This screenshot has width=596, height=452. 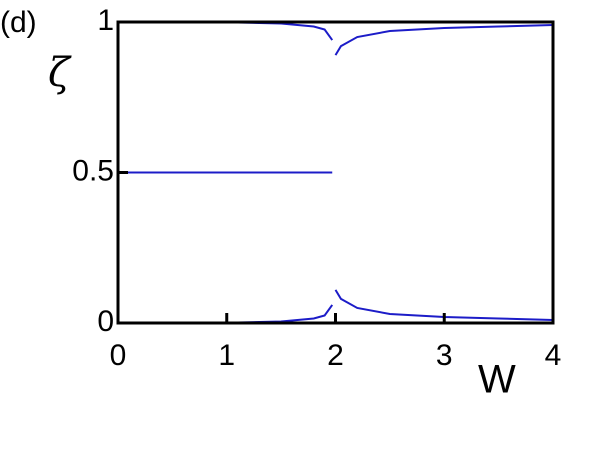 What do you see at coordinates (118, 355) in the screenshot?
I see `x-tick-label: 0` at bounding box center [118, 355].